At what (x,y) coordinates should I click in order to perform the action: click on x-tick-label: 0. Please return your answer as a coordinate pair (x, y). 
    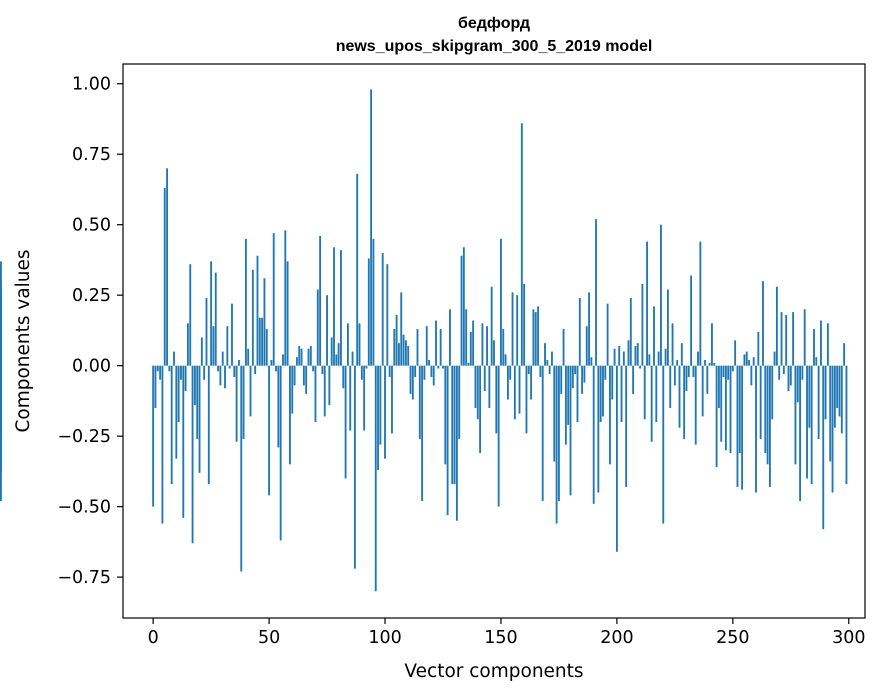
    Looking at the image, I should click on (153, 638).